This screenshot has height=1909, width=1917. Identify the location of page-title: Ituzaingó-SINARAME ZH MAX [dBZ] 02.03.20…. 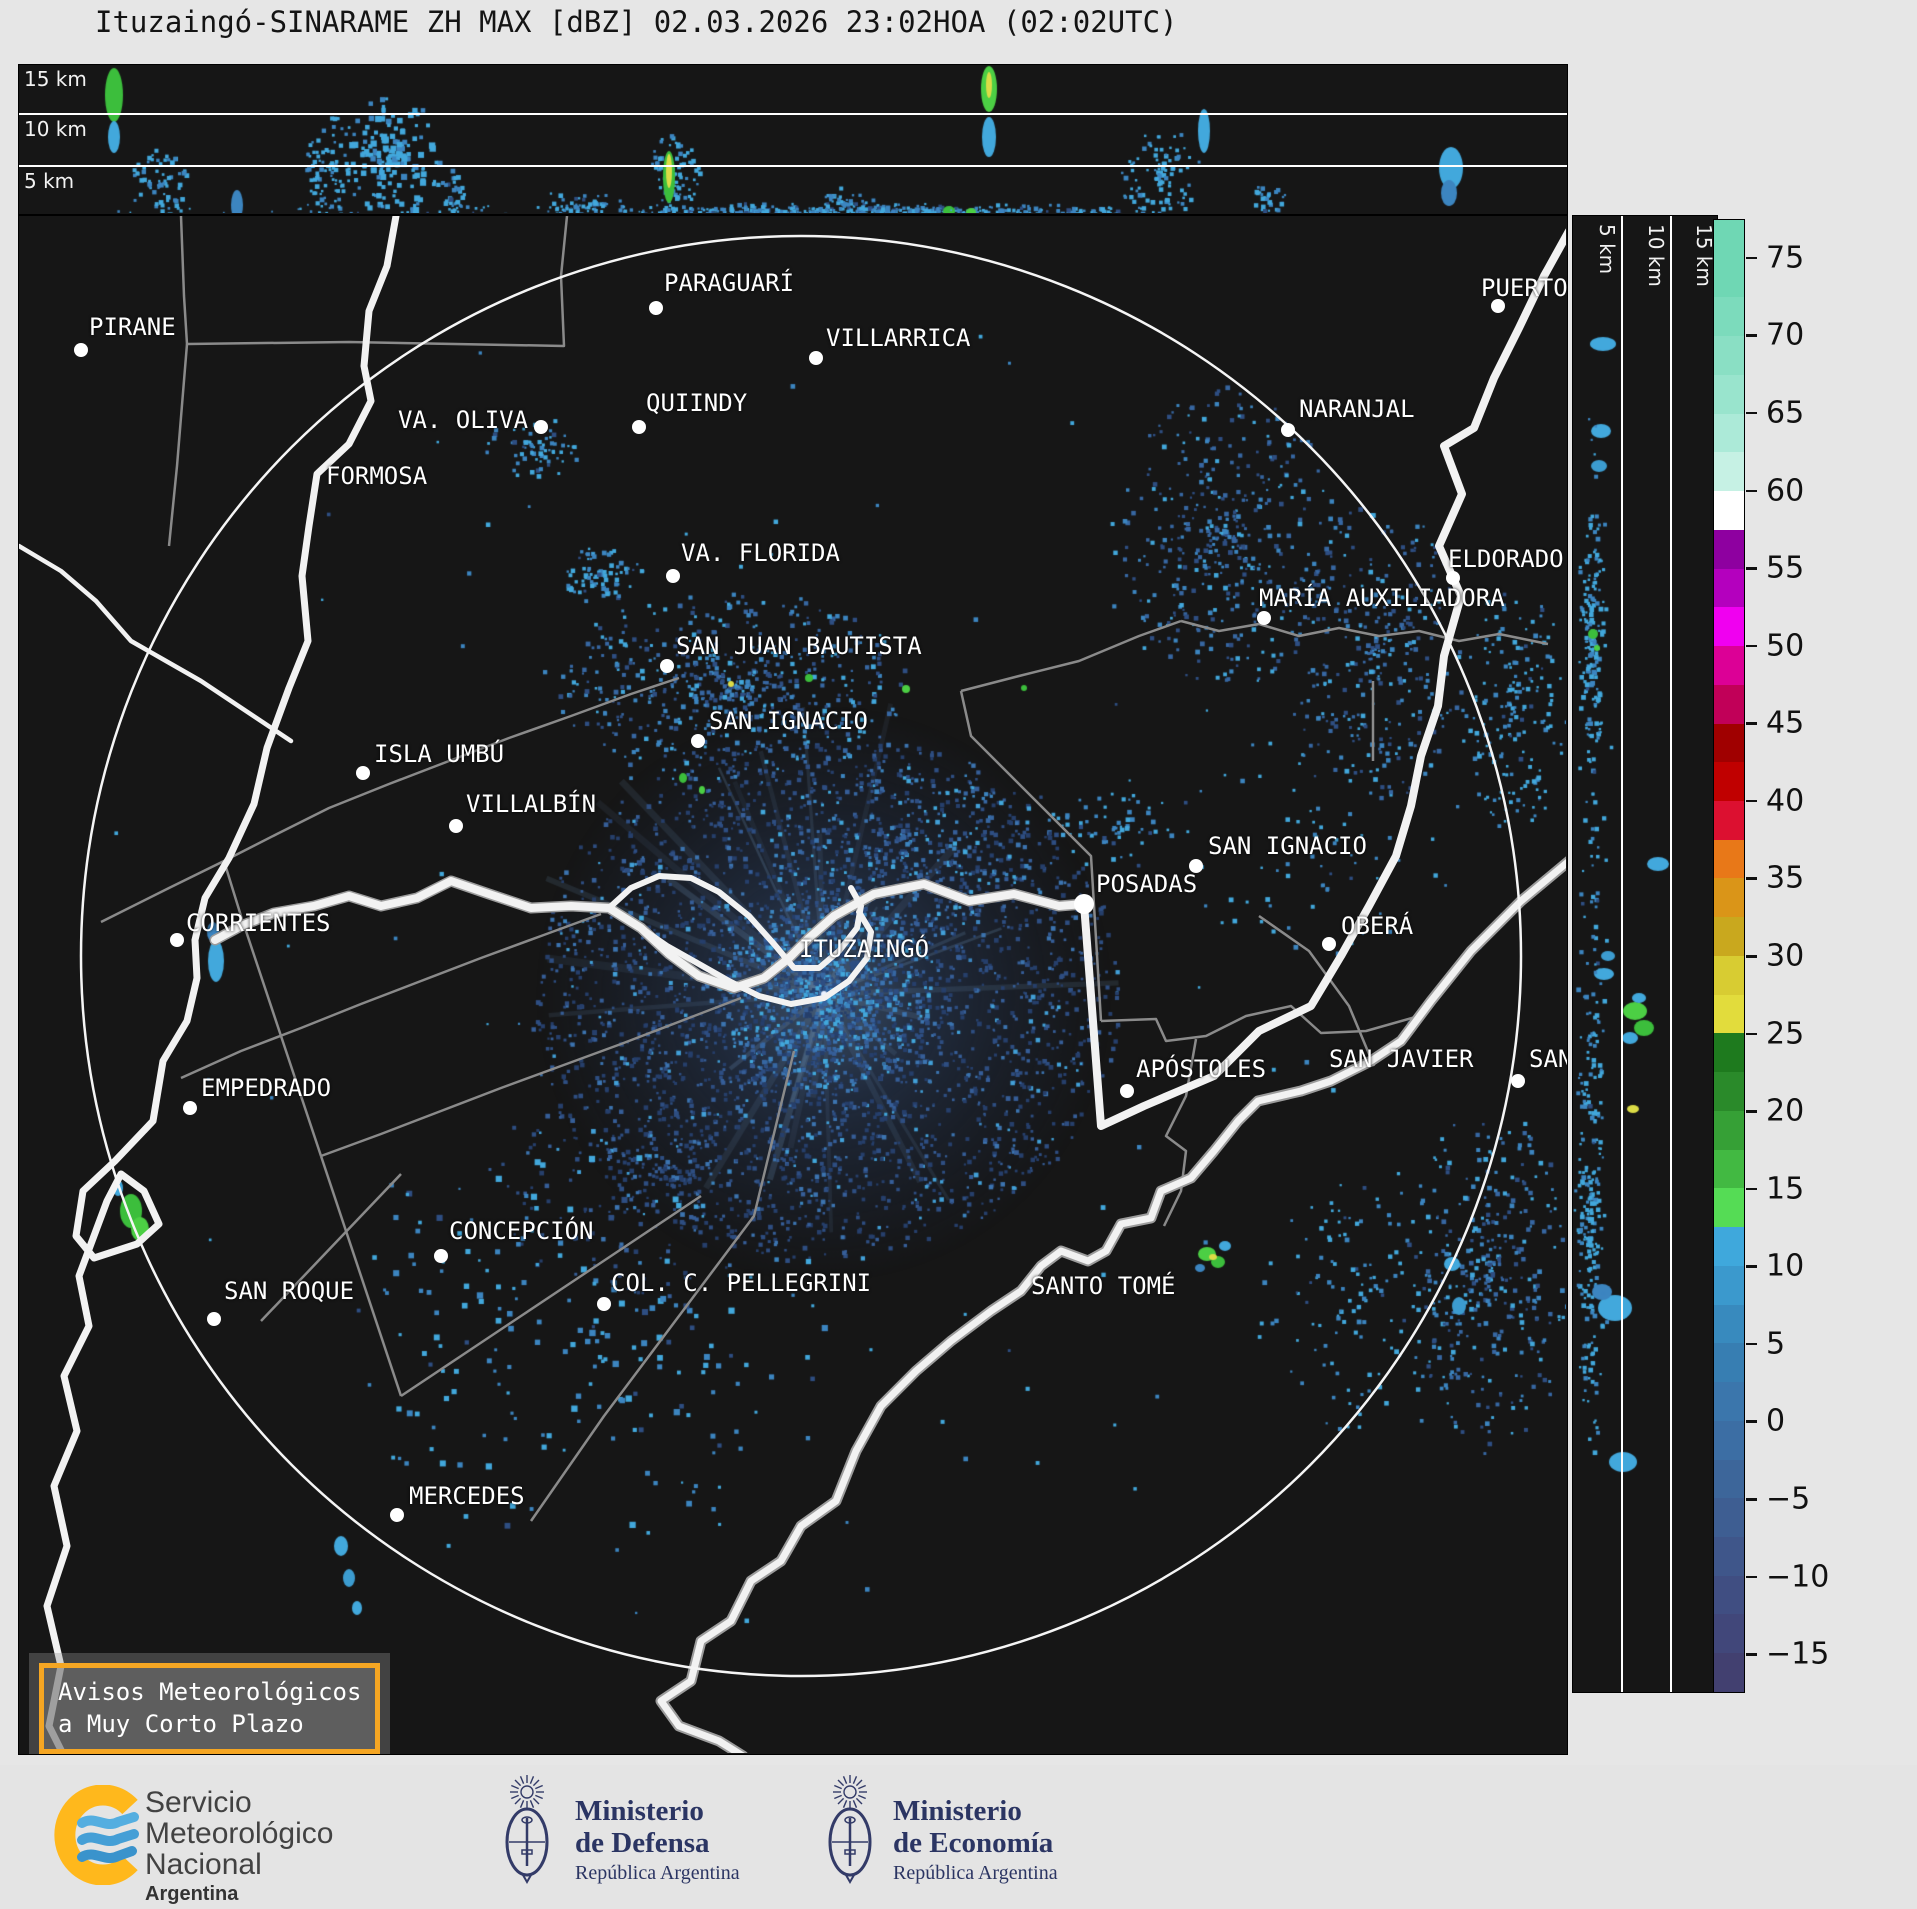
(636, 22).